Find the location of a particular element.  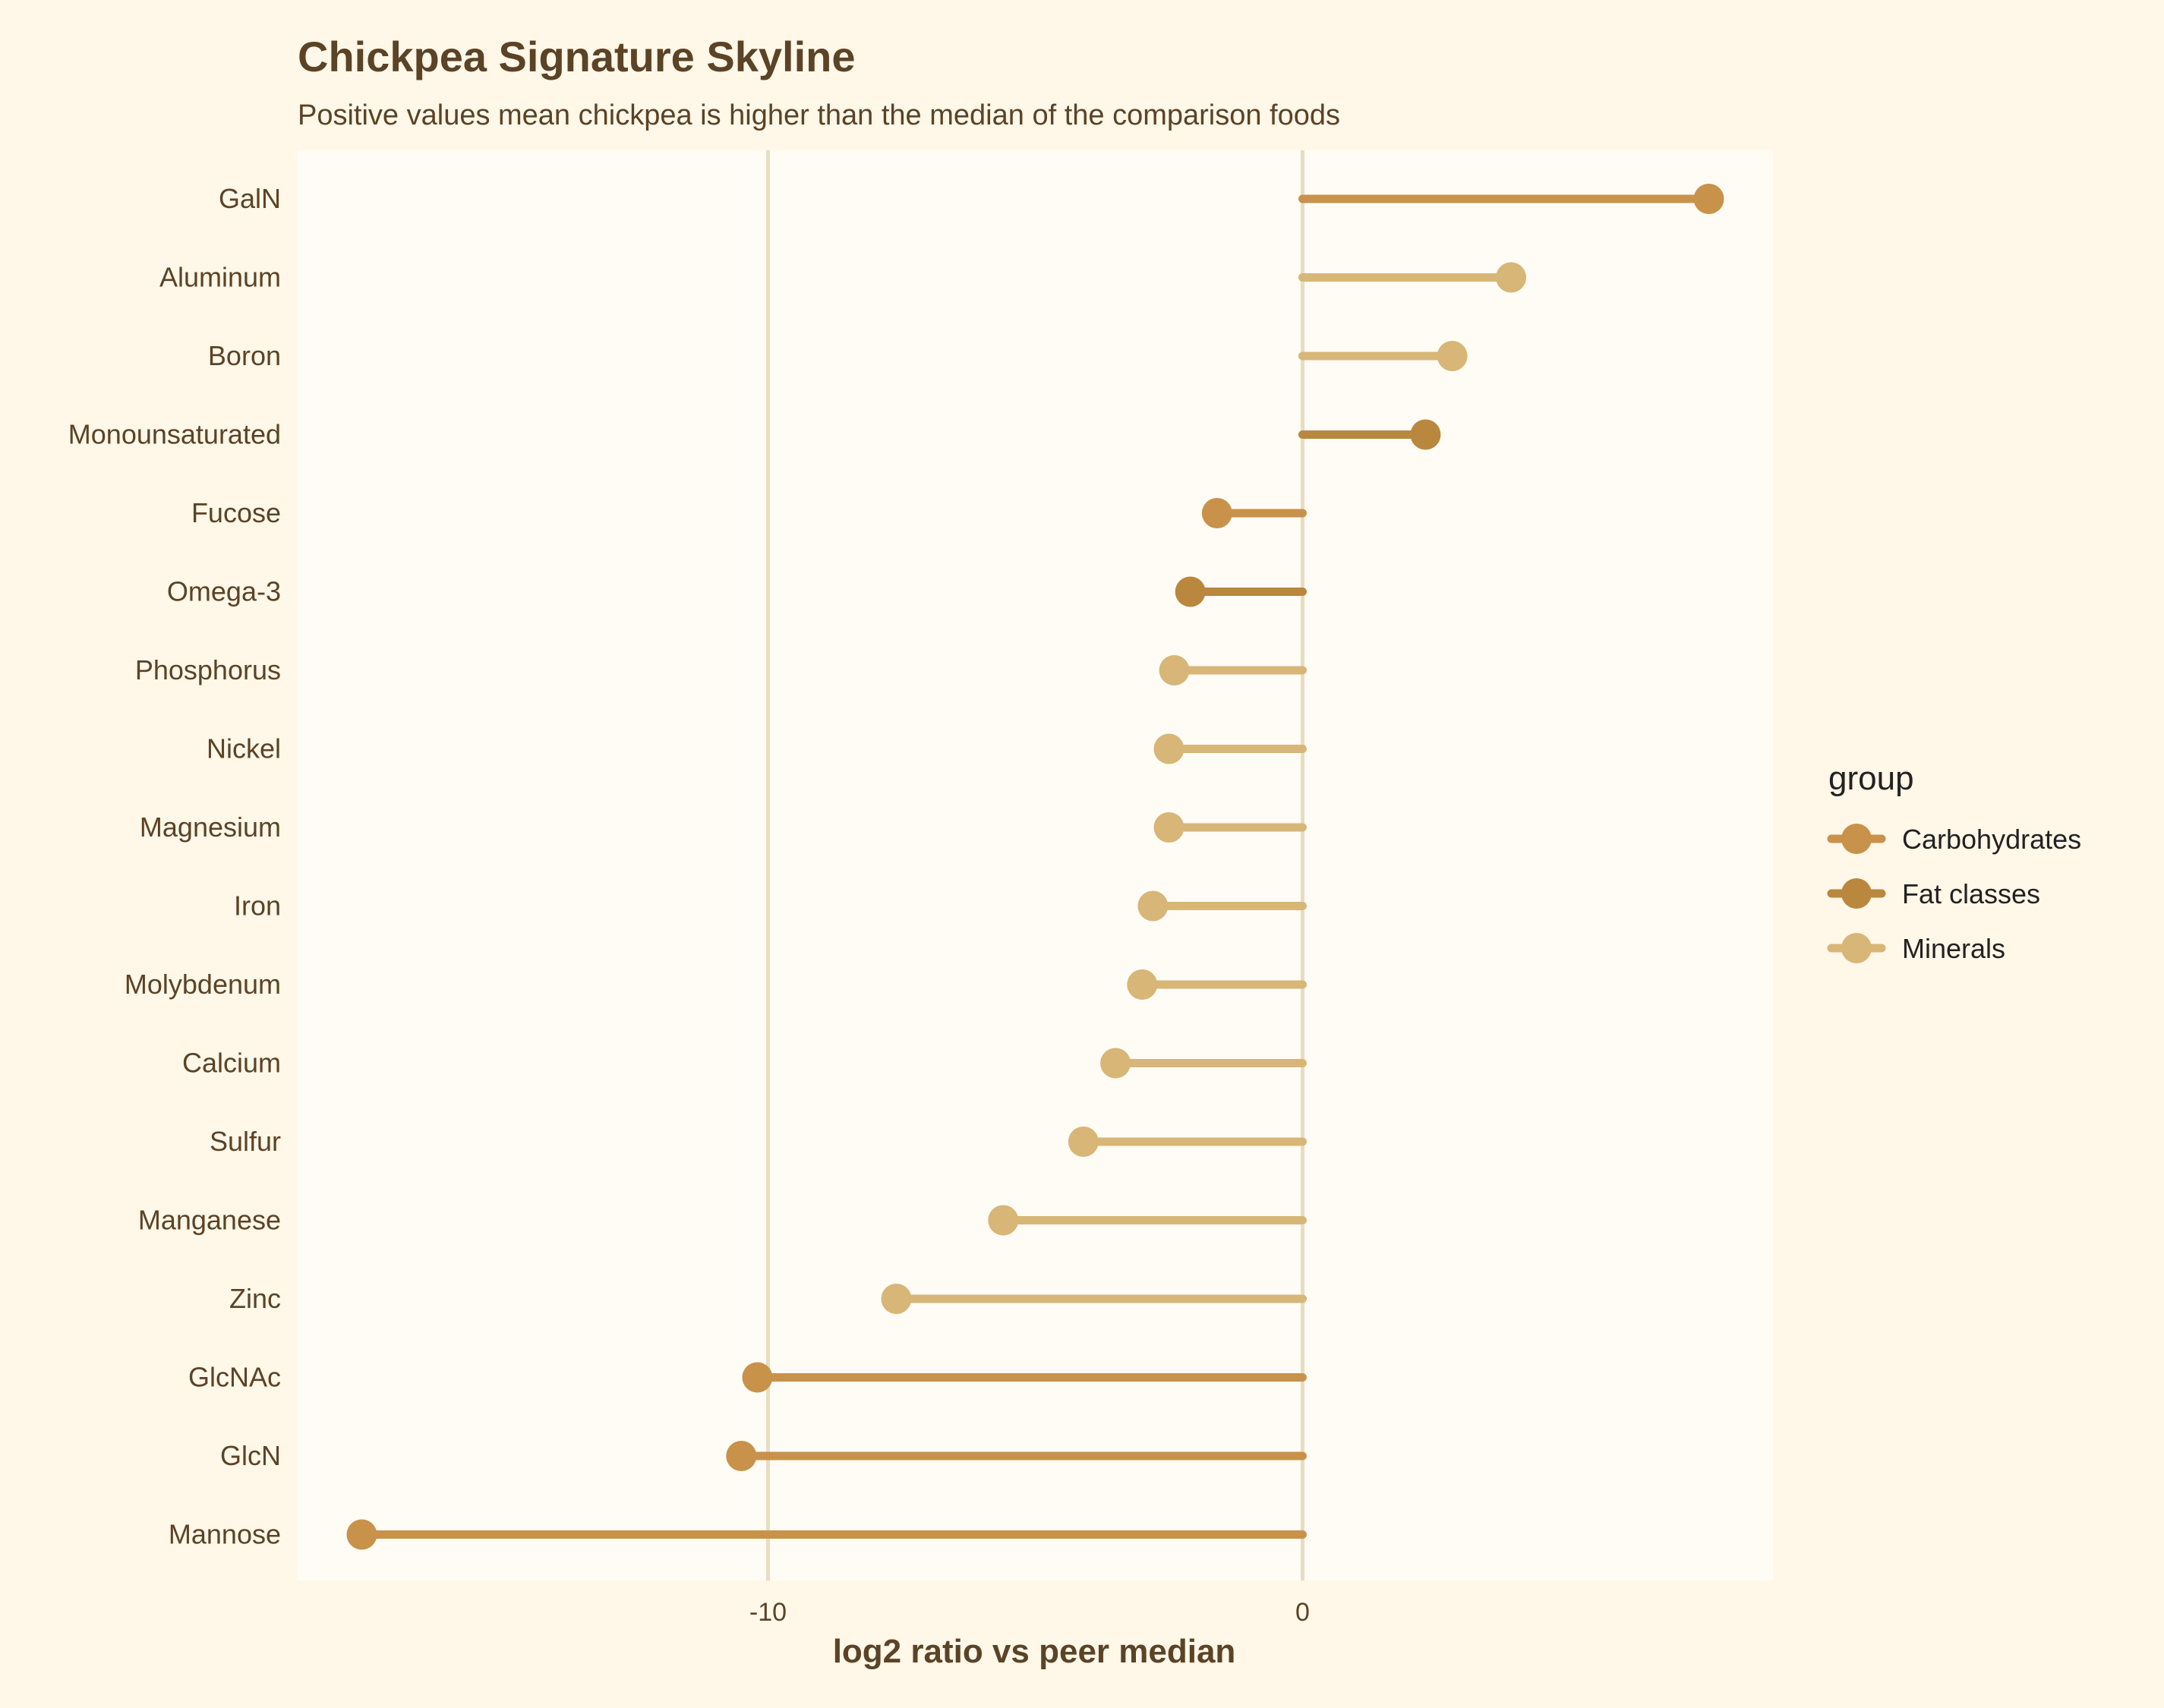

lollipop-monounsaturated is located at coordinates (1369, 434).